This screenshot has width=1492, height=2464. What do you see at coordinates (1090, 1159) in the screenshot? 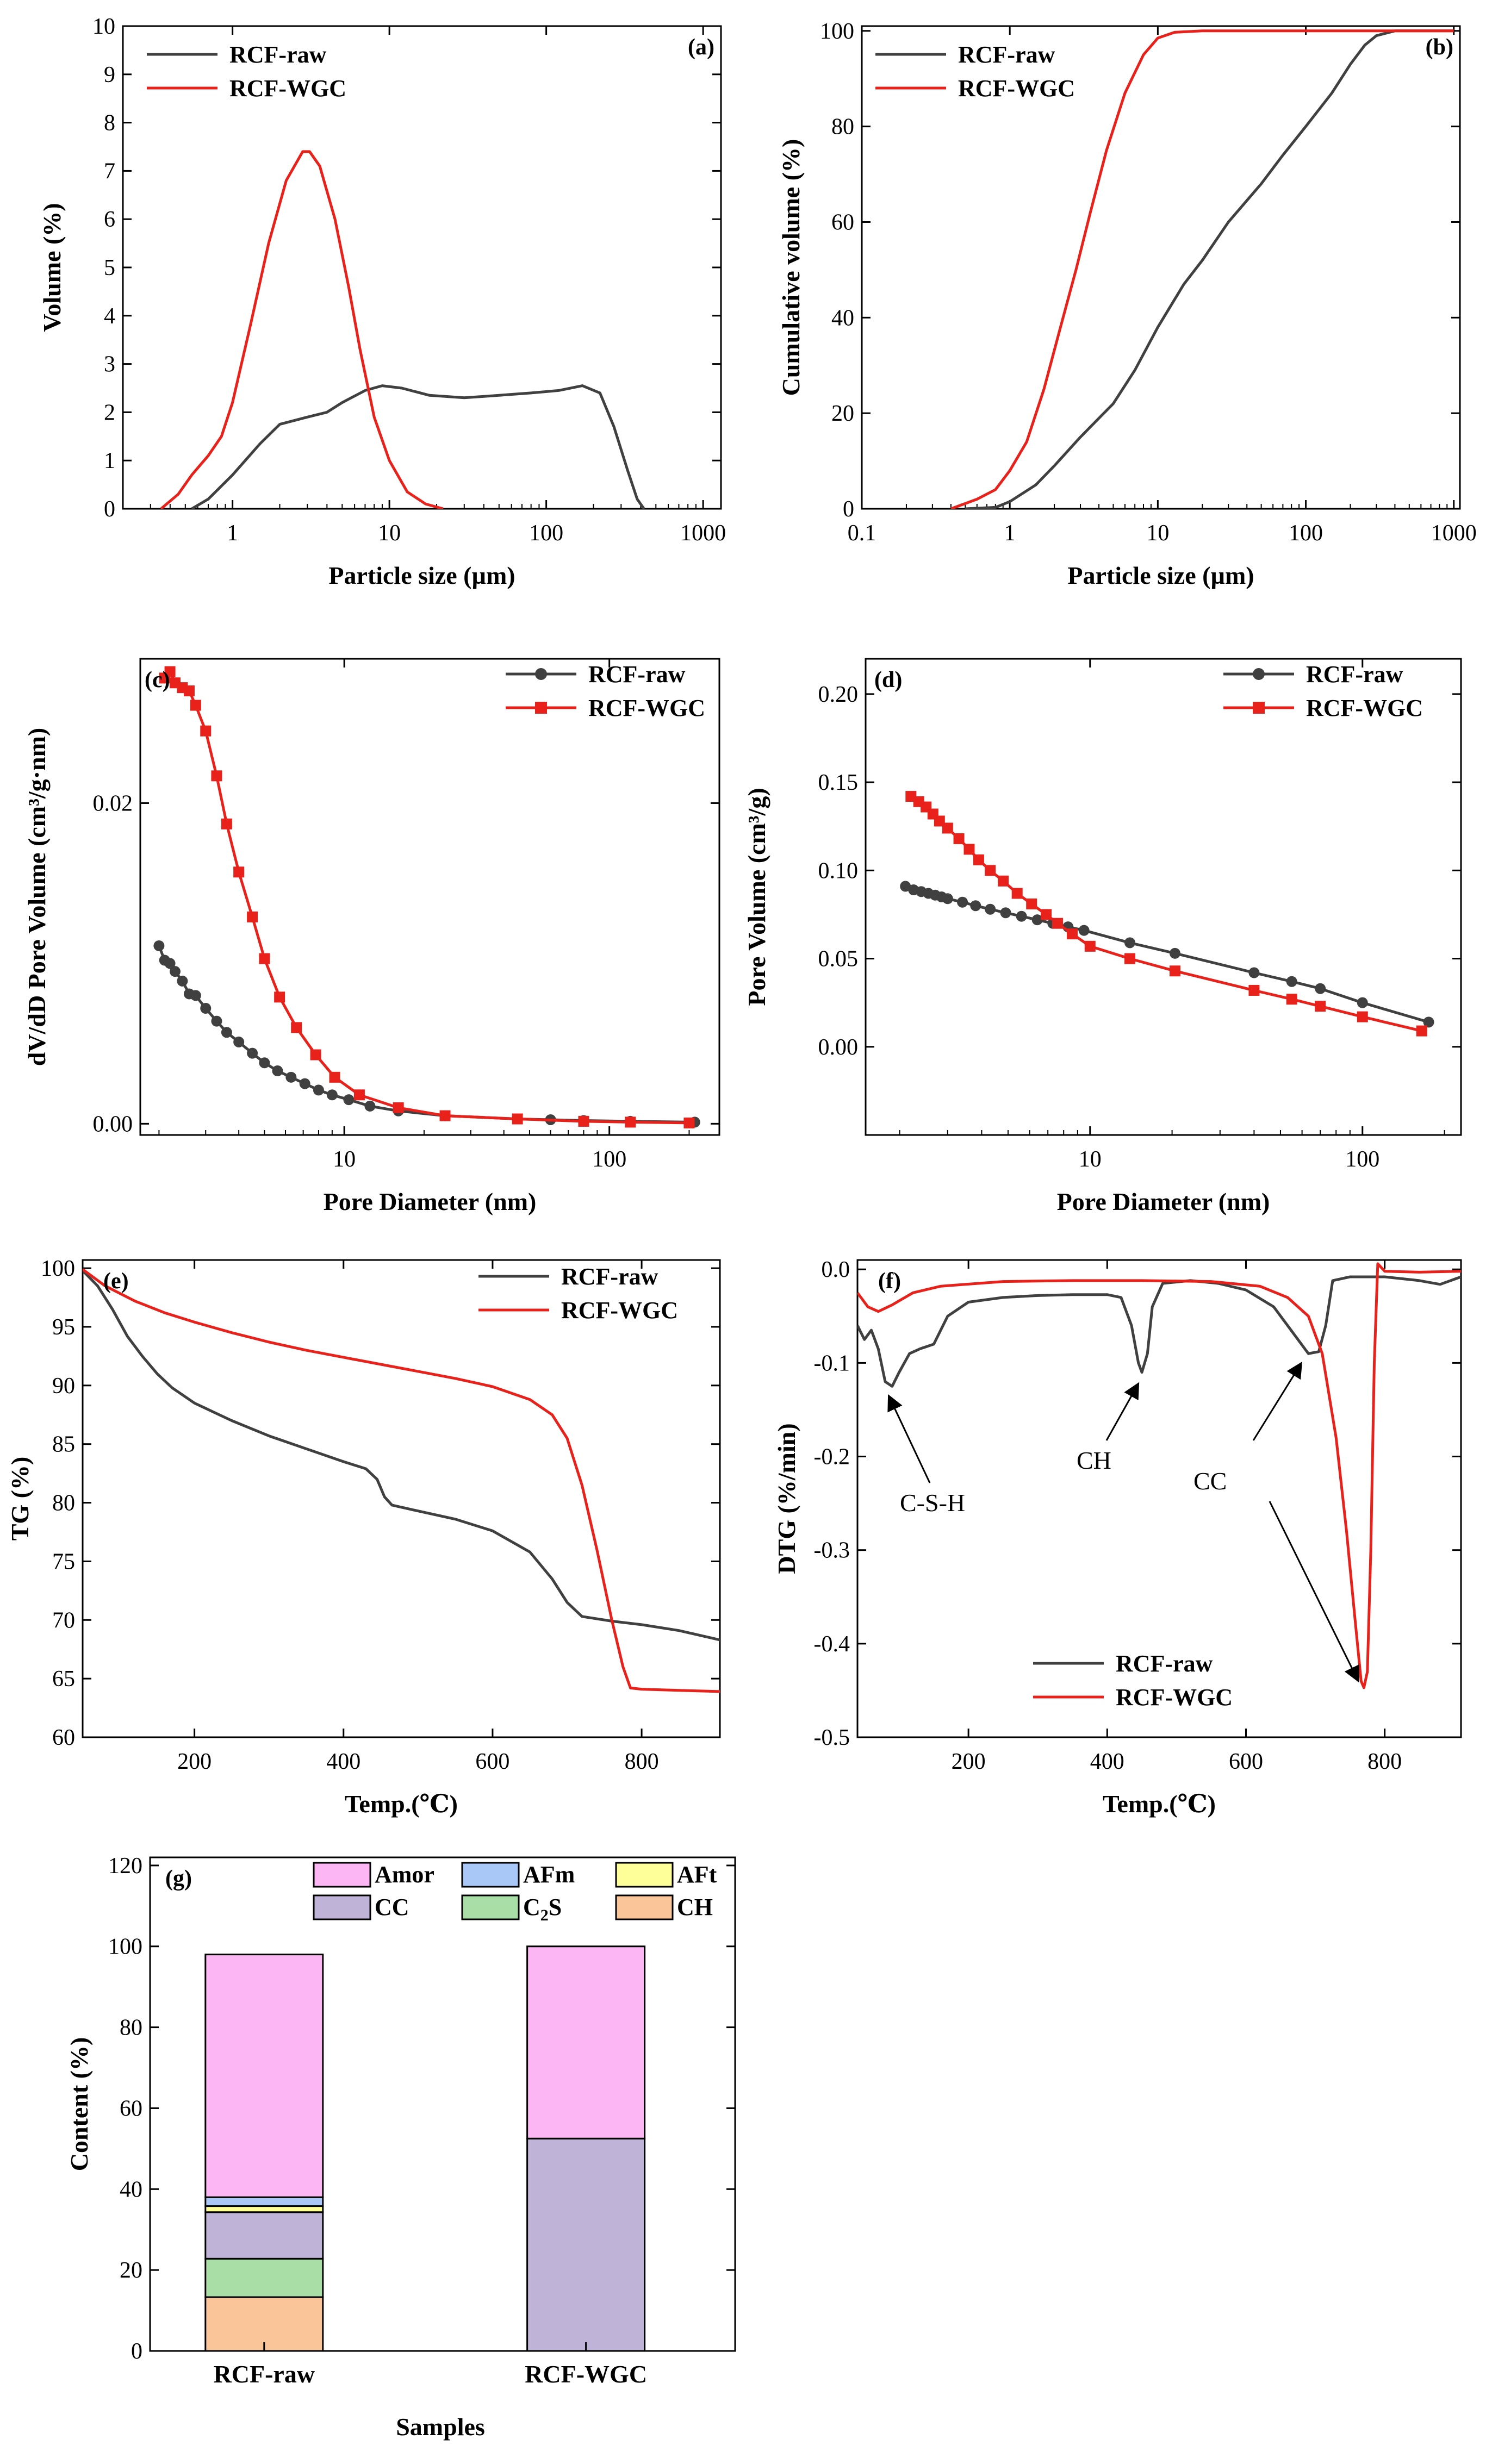
I see `x-tick-label: 10` at bounding box center [1090, 1159].